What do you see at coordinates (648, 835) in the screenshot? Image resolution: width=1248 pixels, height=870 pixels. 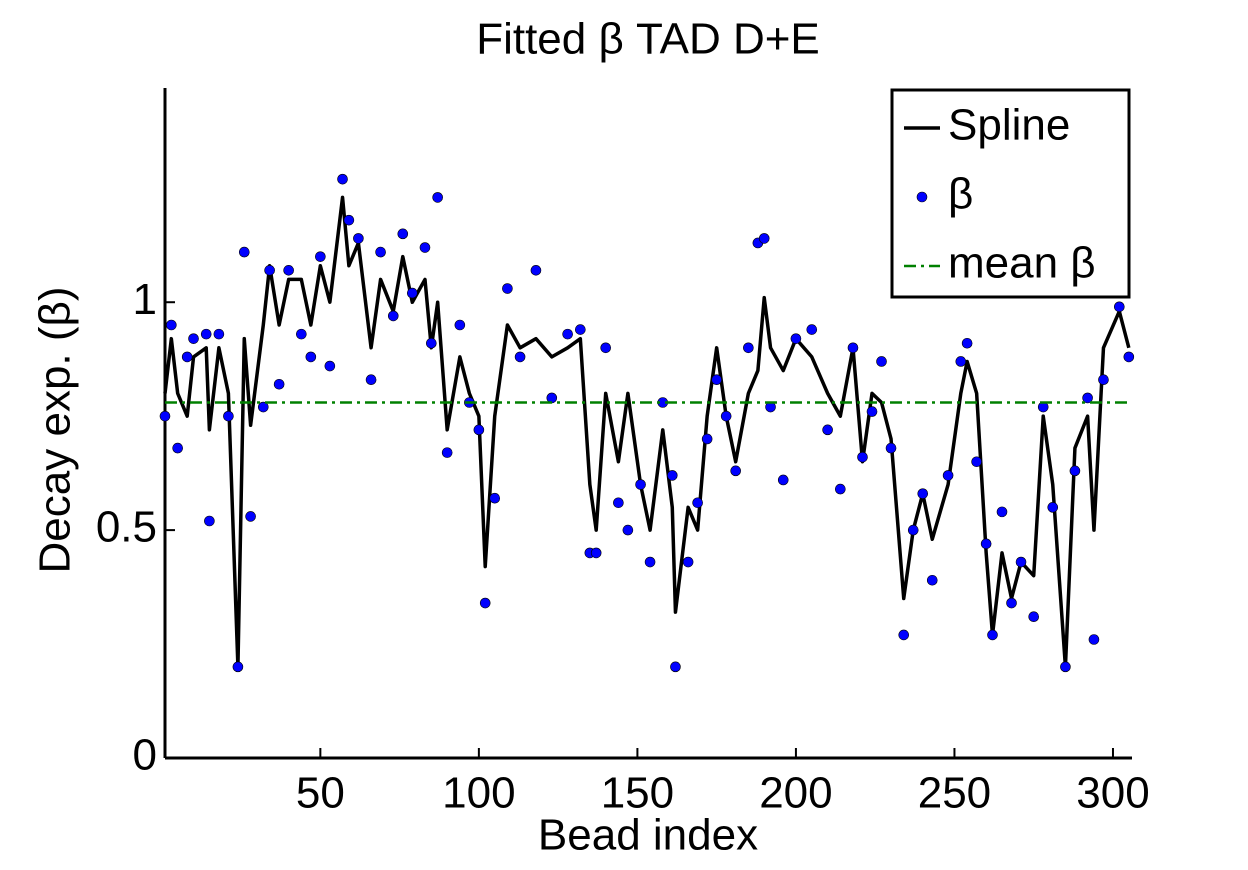 I see `x-axis-label: Bead index` at bounding box center [648, 835].